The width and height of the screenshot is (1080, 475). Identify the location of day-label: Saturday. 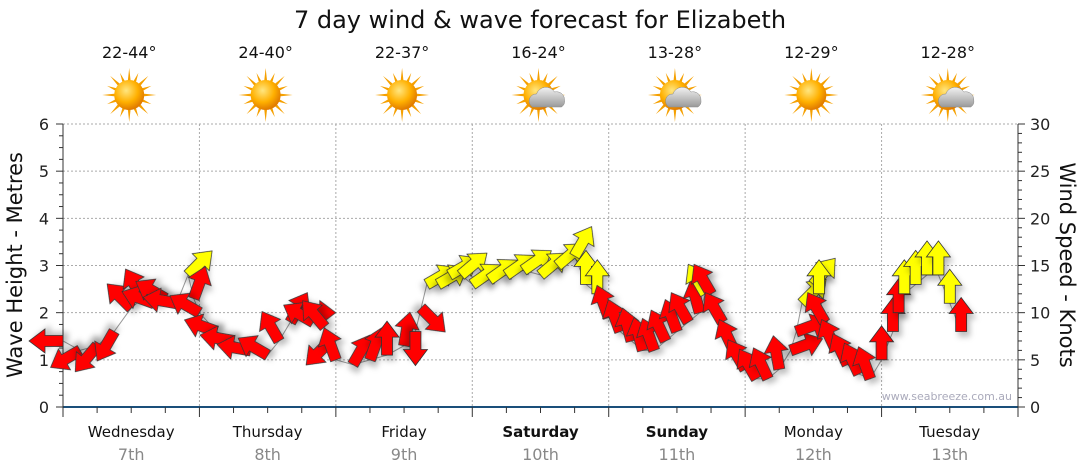
(540, 432).